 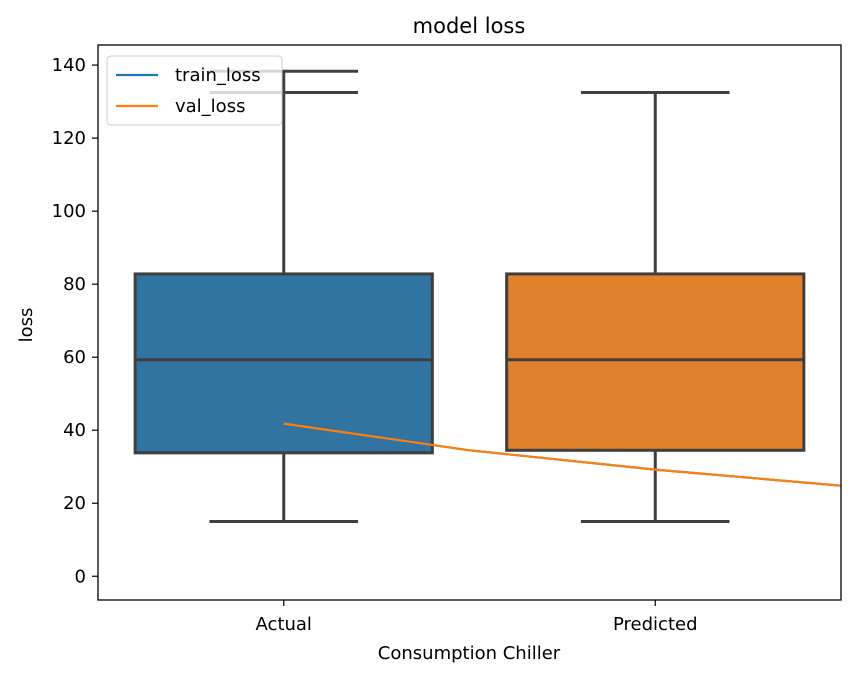 What do you see at coordinates (210, 106) in the screenshot?
I see `legend-label-val-loss: val_loss` at bounding box center [210, 106].